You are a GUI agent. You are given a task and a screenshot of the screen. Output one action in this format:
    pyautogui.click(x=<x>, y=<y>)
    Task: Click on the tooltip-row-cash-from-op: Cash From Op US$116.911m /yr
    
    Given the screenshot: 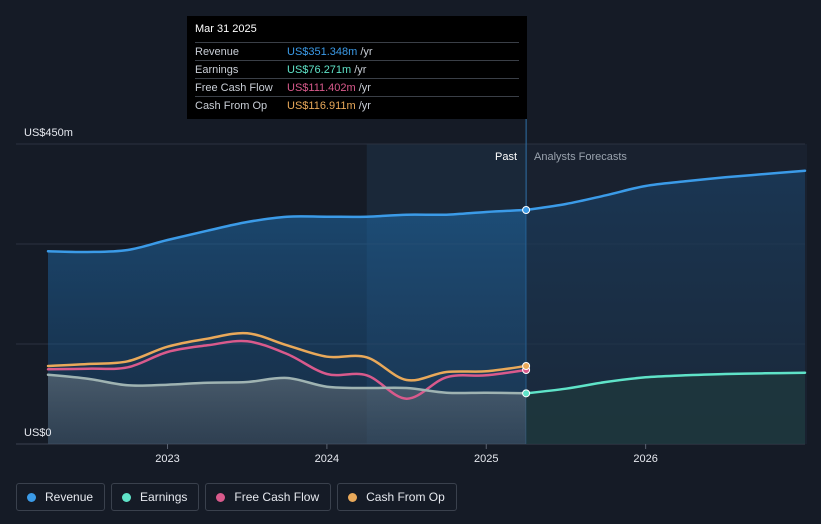 What is the action you would take?
    pyautogui.click(x=357, y=105)
    